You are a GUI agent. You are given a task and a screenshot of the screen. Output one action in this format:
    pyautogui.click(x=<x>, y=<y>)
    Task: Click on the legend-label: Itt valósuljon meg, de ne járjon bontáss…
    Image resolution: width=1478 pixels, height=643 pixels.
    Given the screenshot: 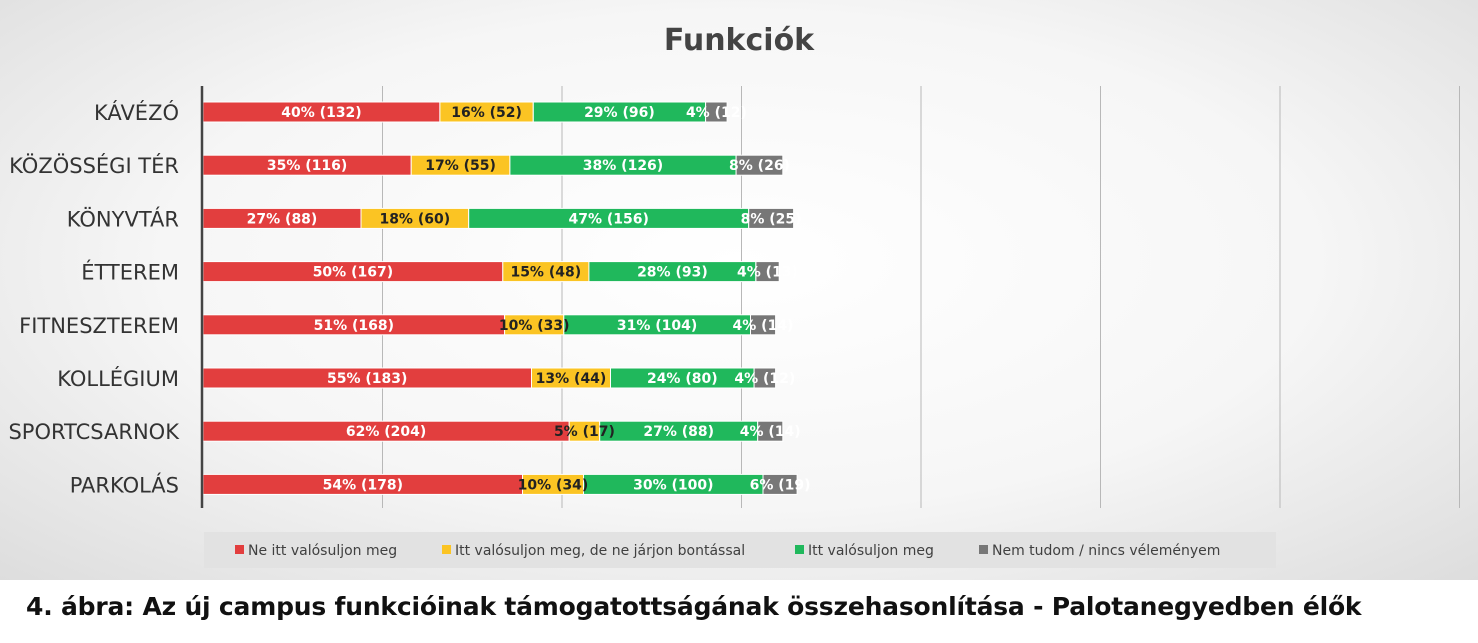 What is the action you would take?
    pyautogui.click(x=600, y=551)
    